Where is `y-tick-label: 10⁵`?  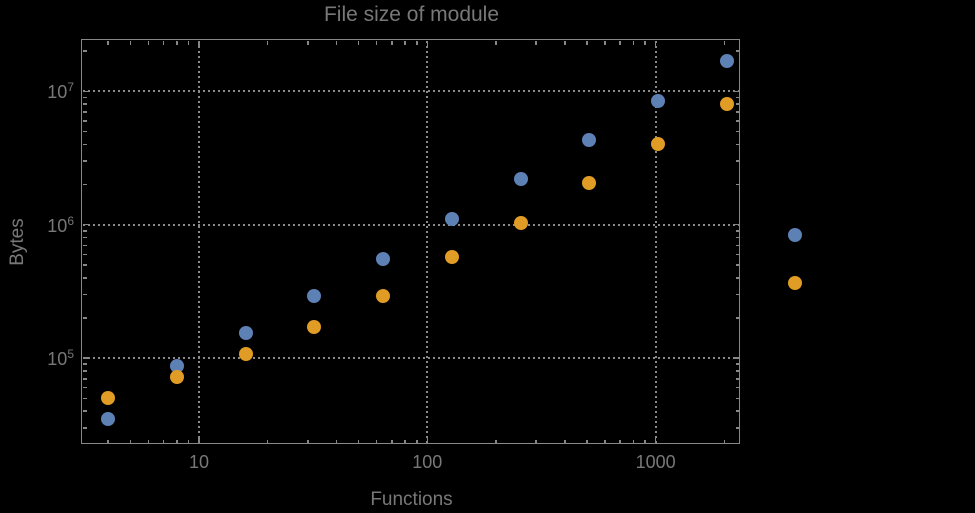 y-tick-label: 10⁵ is located at coordinates (60, 358).